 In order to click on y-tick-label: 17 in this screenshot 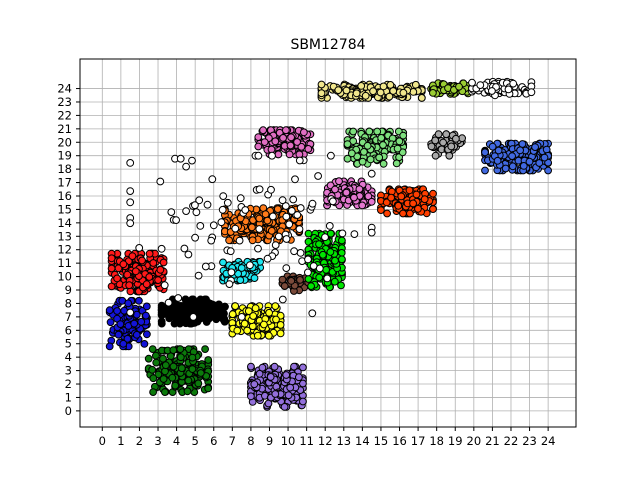, I will do `click(64, 183)`.